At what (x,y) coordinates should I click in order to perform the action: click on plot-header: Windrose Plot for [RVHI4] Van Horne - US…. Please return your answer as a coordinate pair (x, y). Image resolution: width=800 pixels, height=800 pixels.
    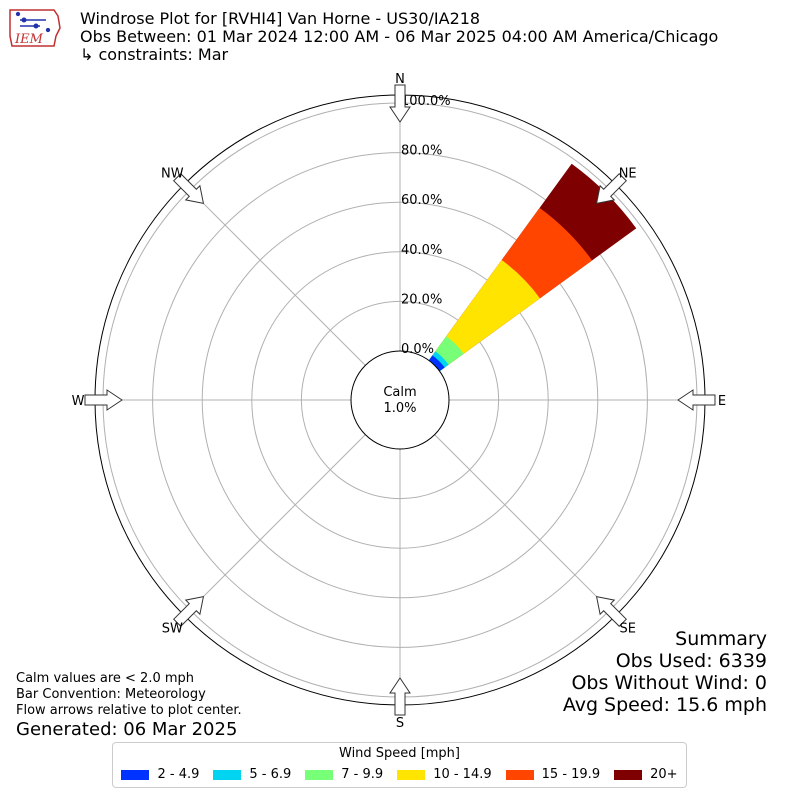
    Looking at the image, I should click on (399, 37).